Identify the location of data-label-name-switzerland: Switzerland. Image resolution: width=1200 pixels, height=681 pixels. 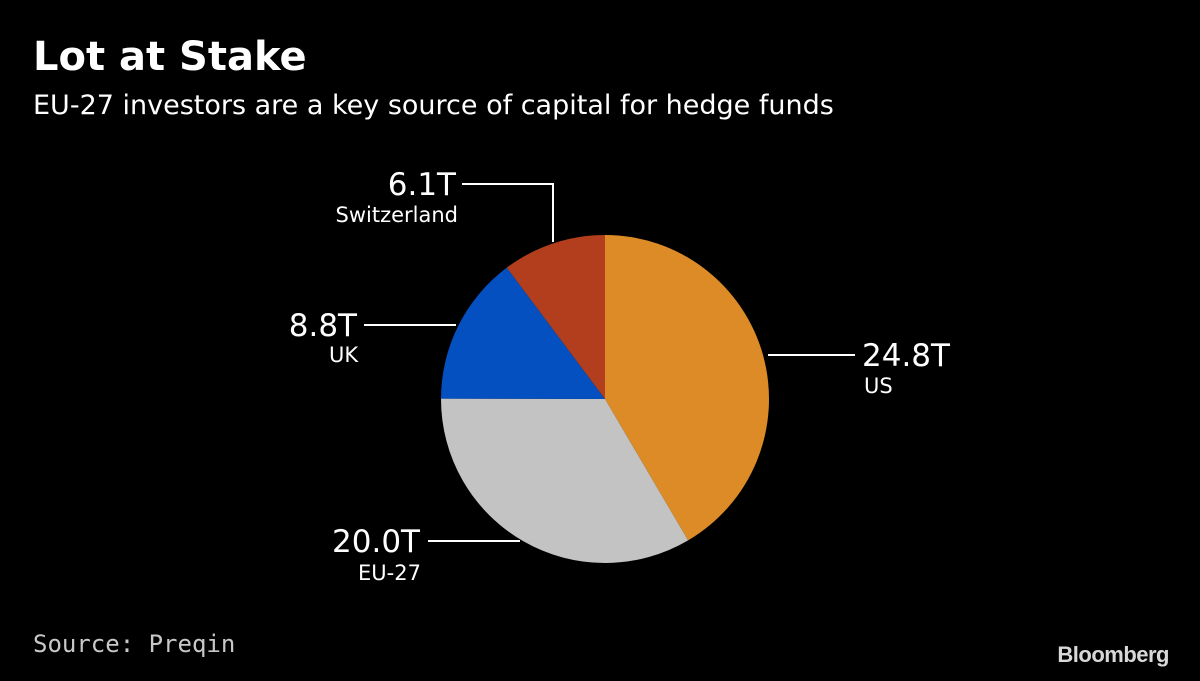
(397, 215).